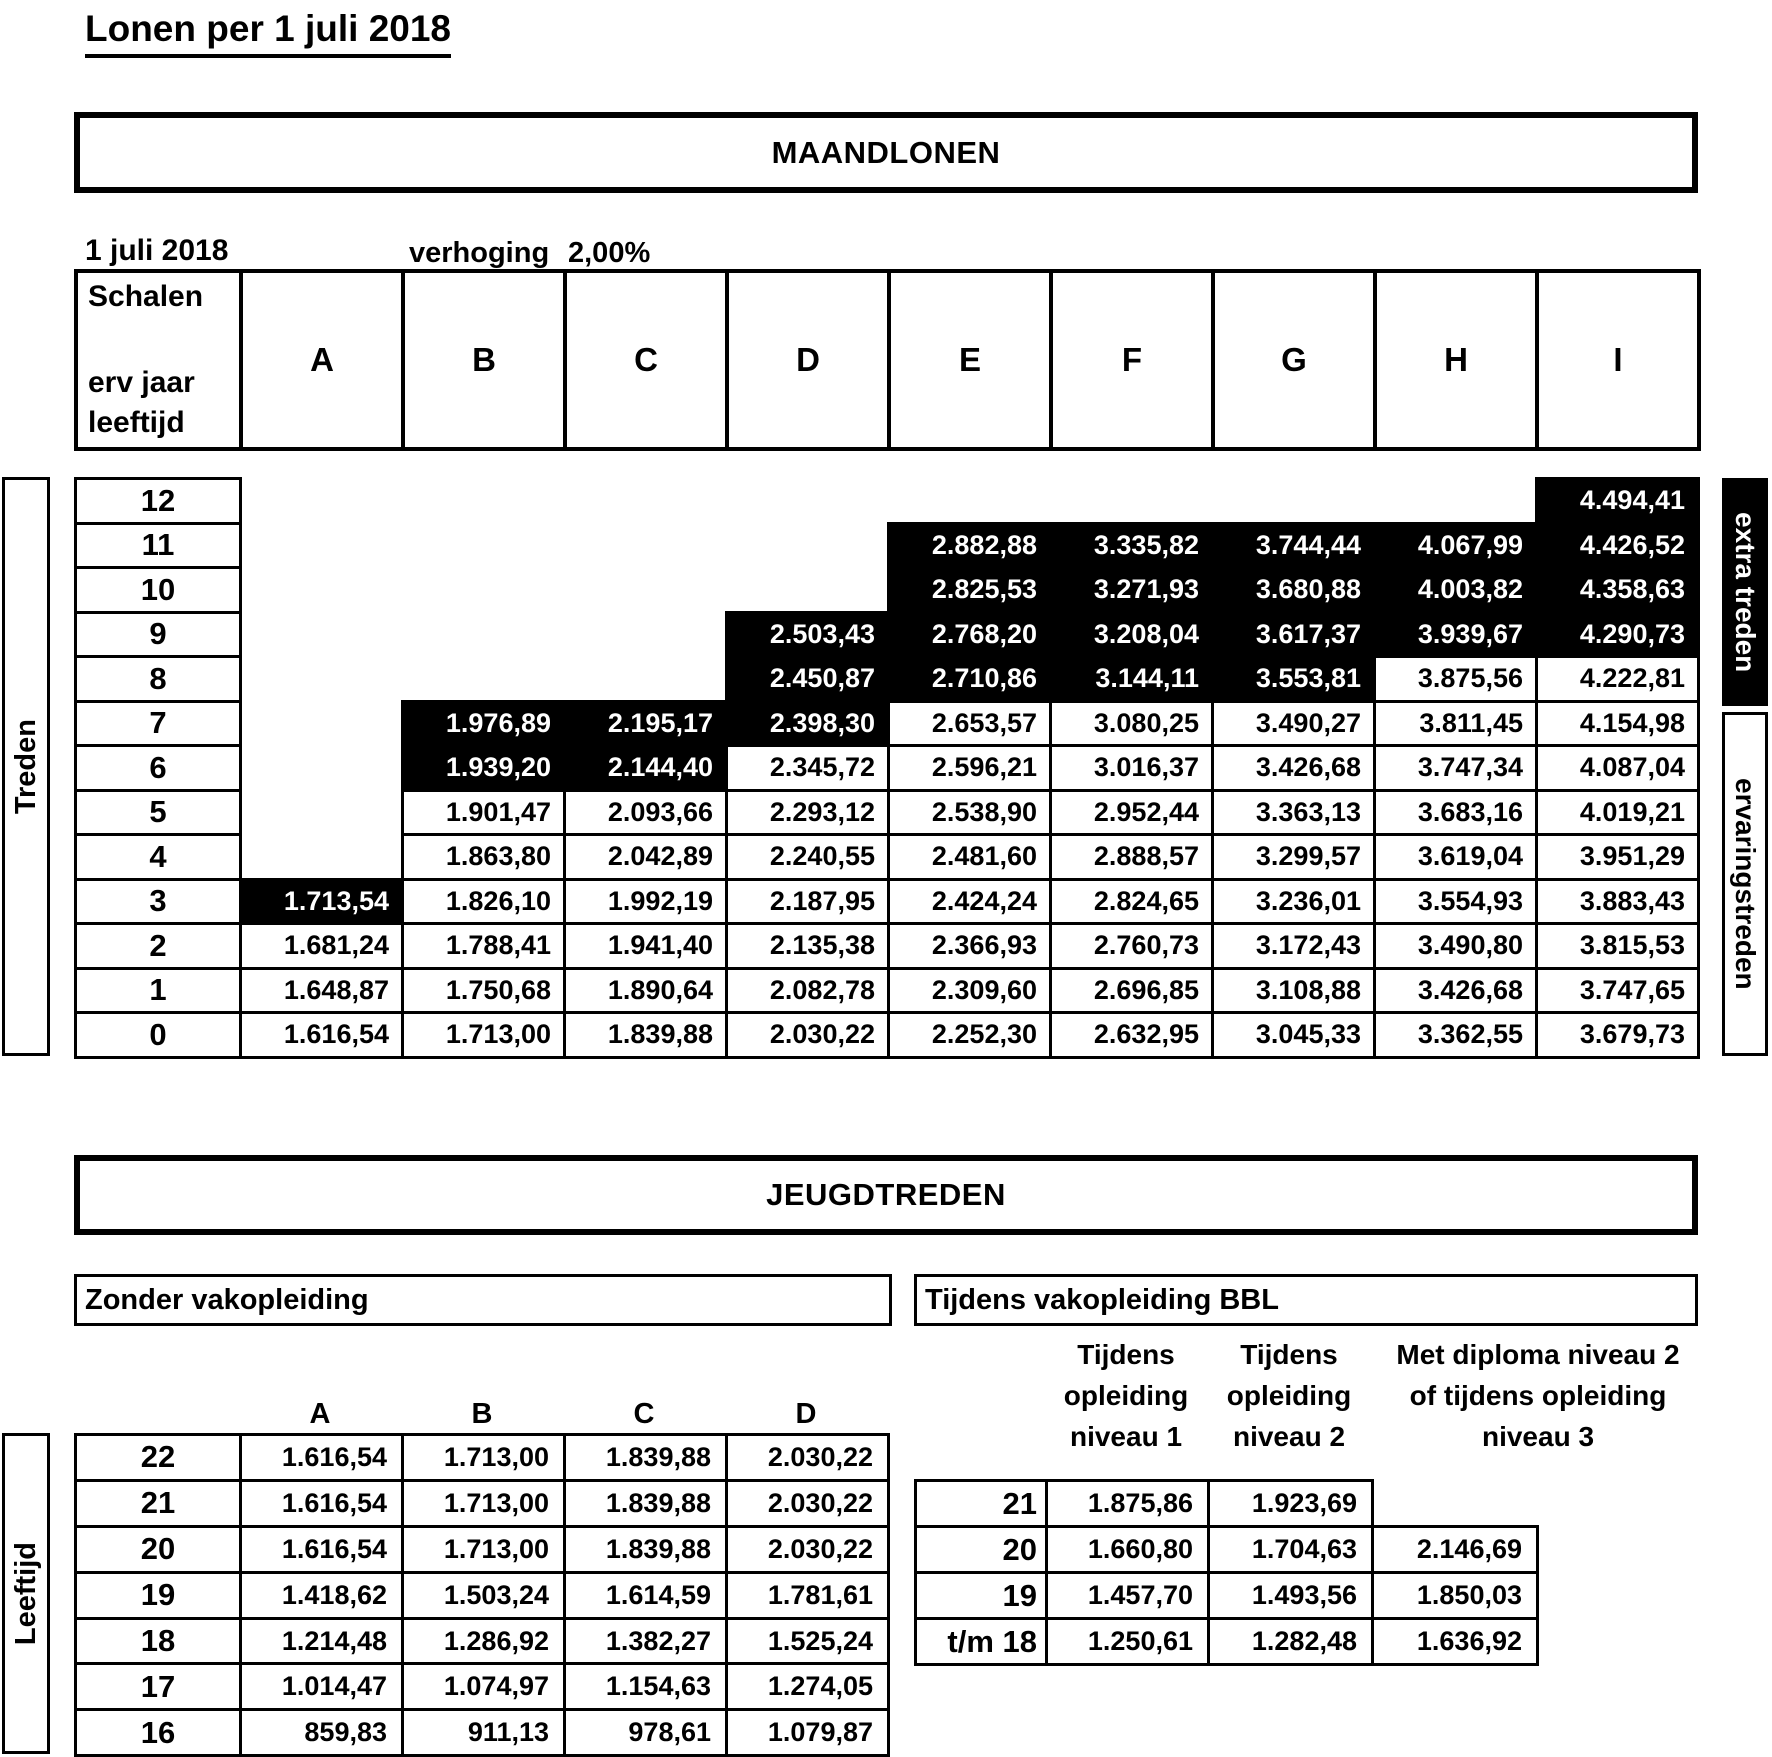 Image resolution: width=1772 pixels, height=1757 pixels. I want to click on leeftijd-axis-label: Leeftijd, so click(25, 1593).